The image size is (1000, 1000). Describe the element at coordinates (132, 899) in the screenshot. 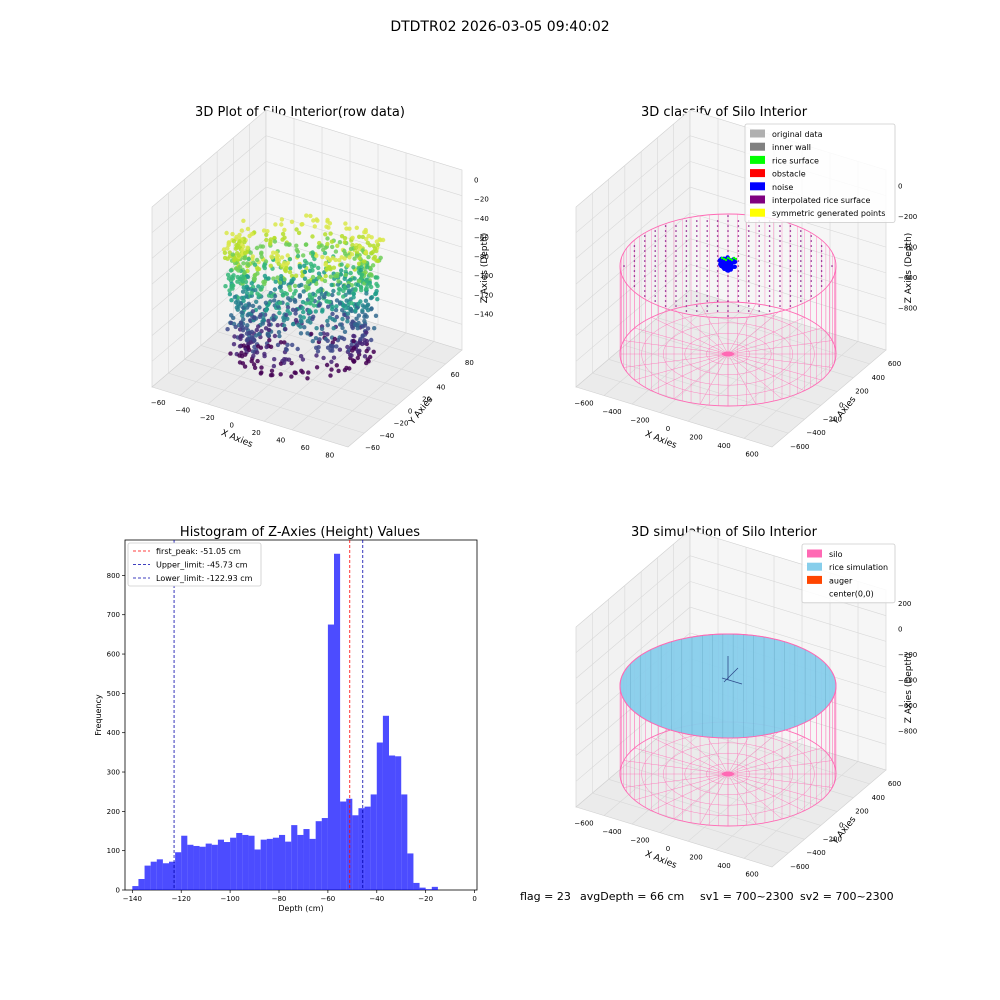

I see `hist-xtick-label: −140` at that location.